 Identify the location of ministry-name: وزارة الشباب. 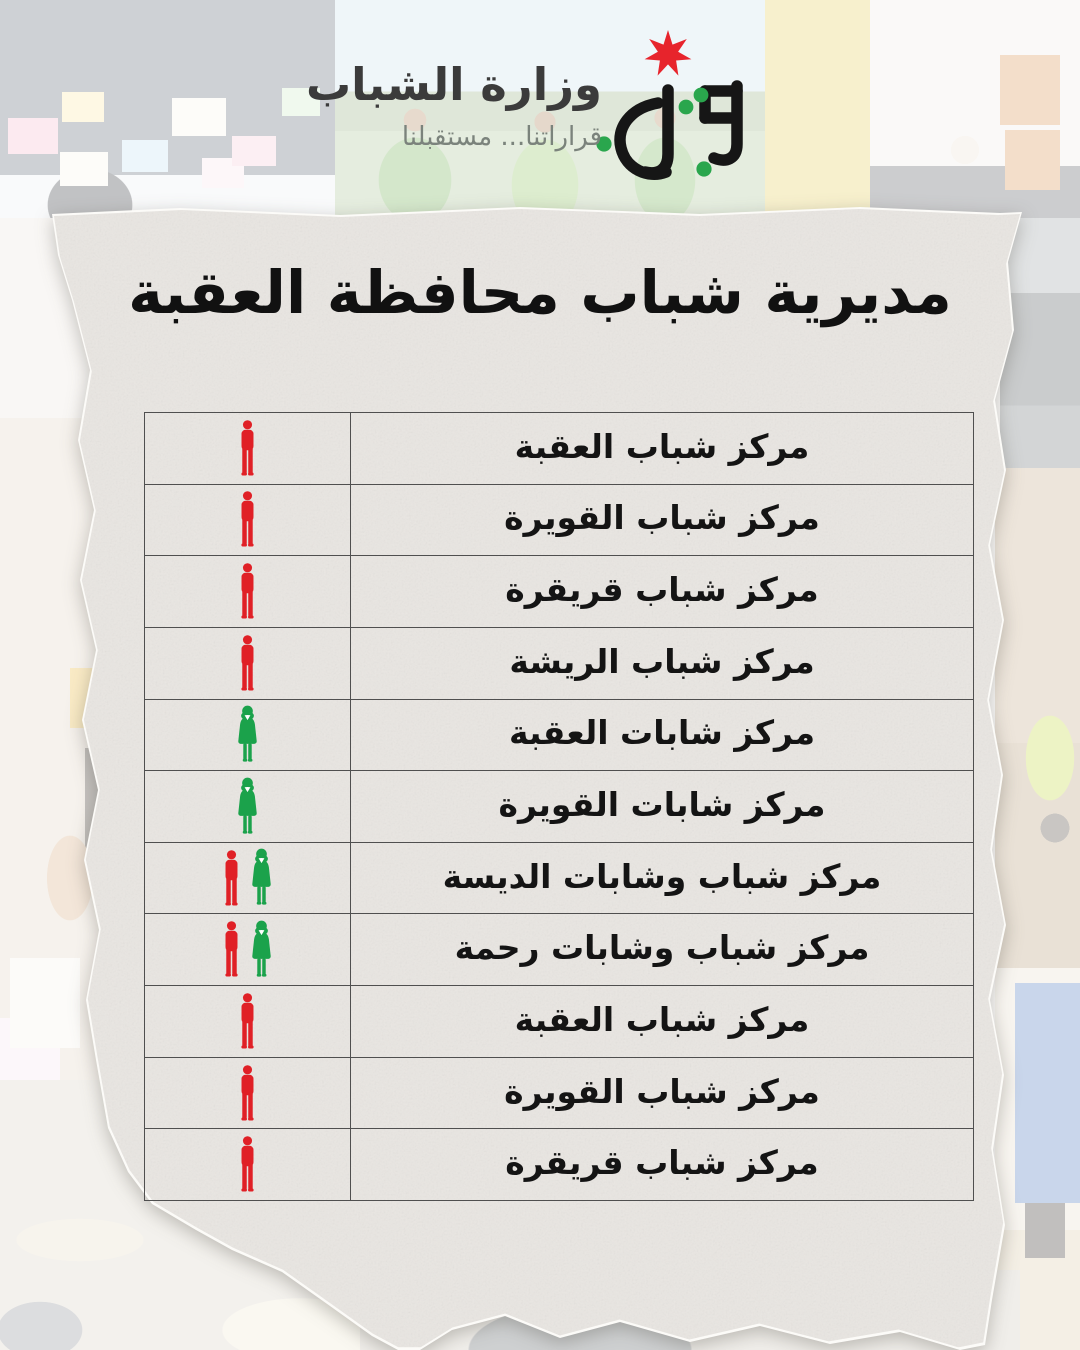
(453, 84).